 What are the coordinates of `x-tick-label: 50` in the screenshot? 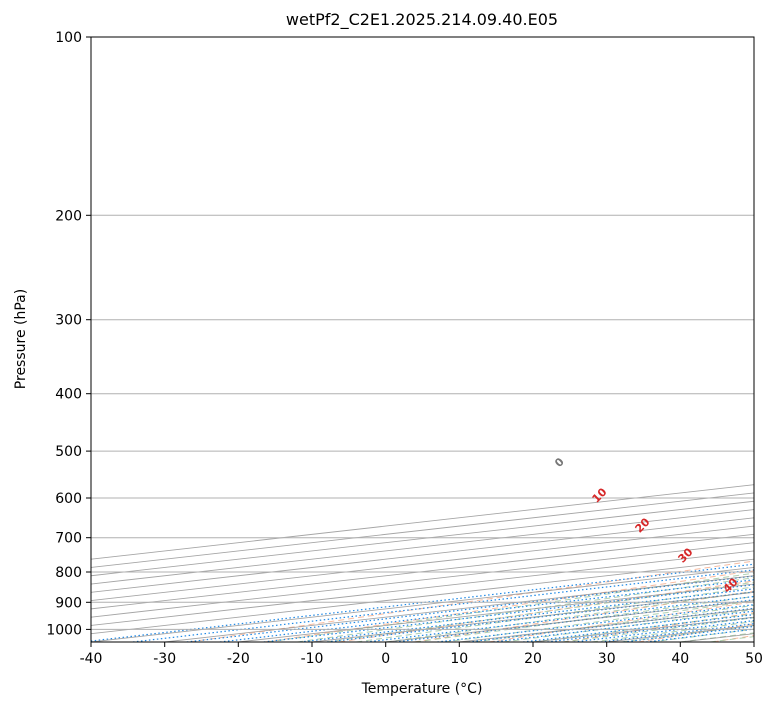 It's located at (754, 659).